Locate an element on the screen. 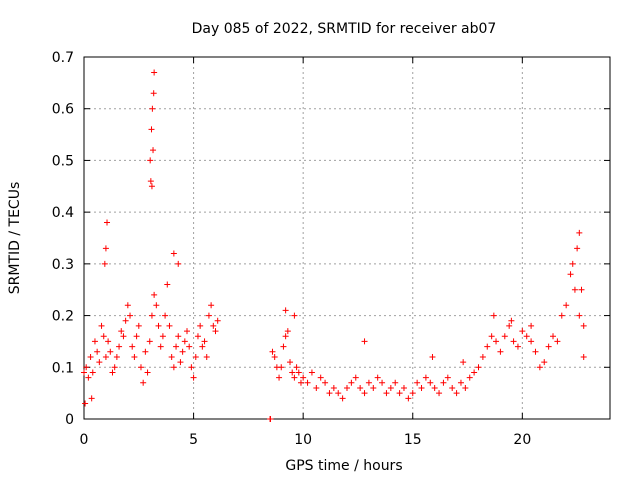 The height and width of the screenshot is (480, 640). y-tick-label: 0.6 is located at coordinates (63, 110).